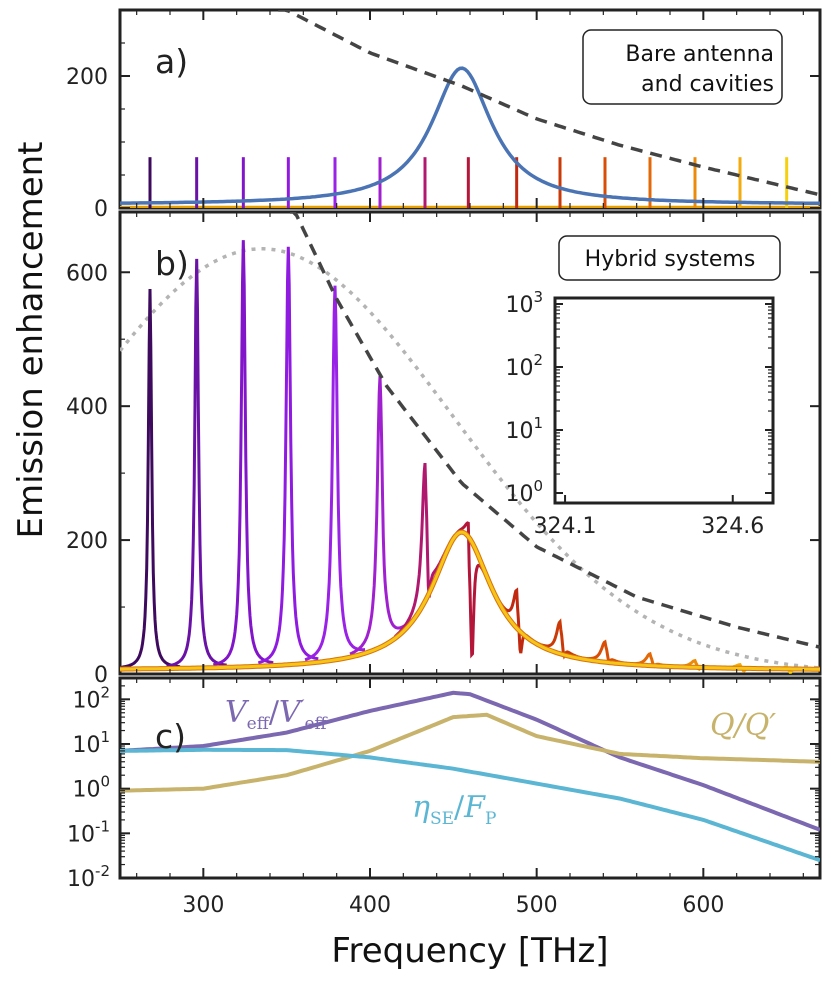  Describe the element at coordinates (548, 103) in the screenshot. I see `panel-a-bound-dashed` at that location.